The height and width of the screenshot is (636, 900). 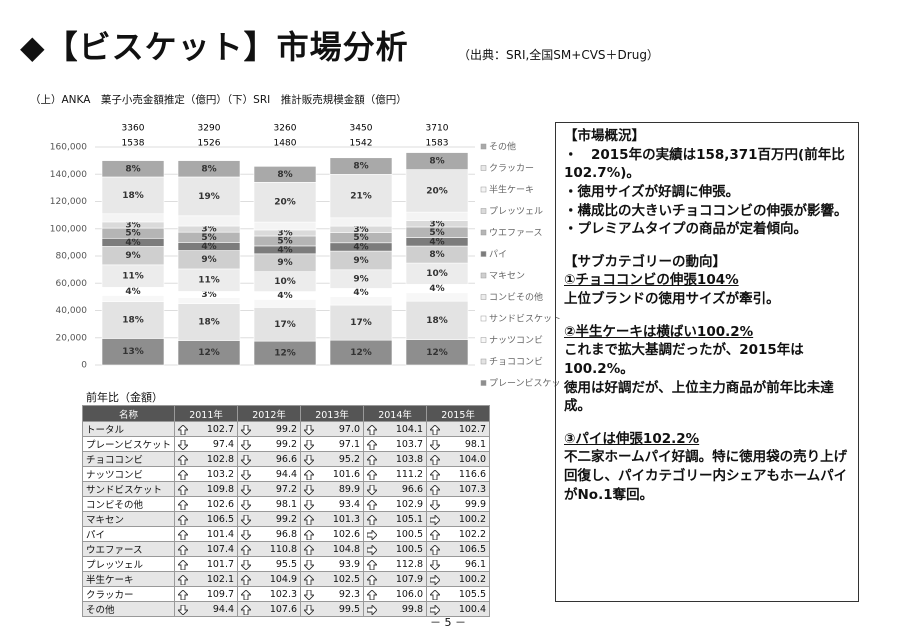 I want to click on y-tick-label: 40,000, so click(x=72, y=311).